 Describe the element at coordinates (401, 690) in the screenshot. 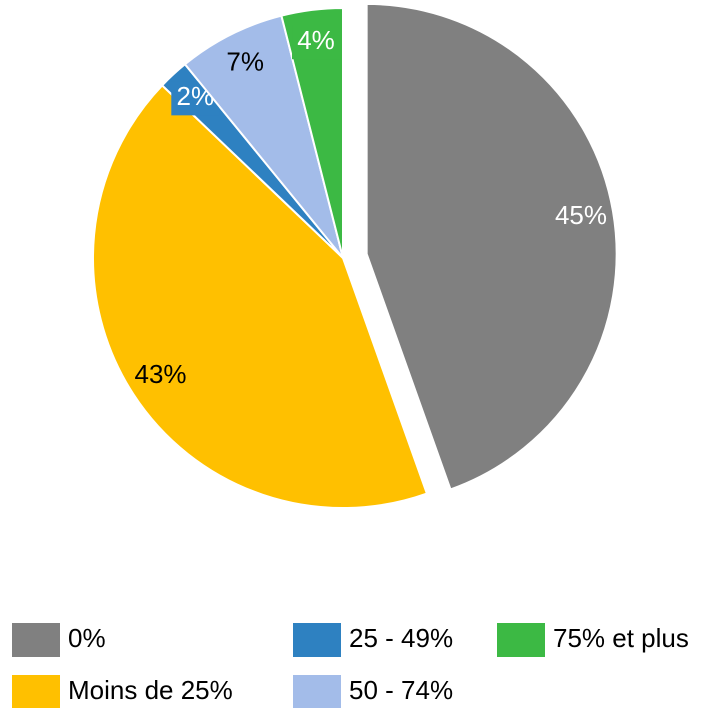

I see `legend-label: 50 - 74%` at that location.